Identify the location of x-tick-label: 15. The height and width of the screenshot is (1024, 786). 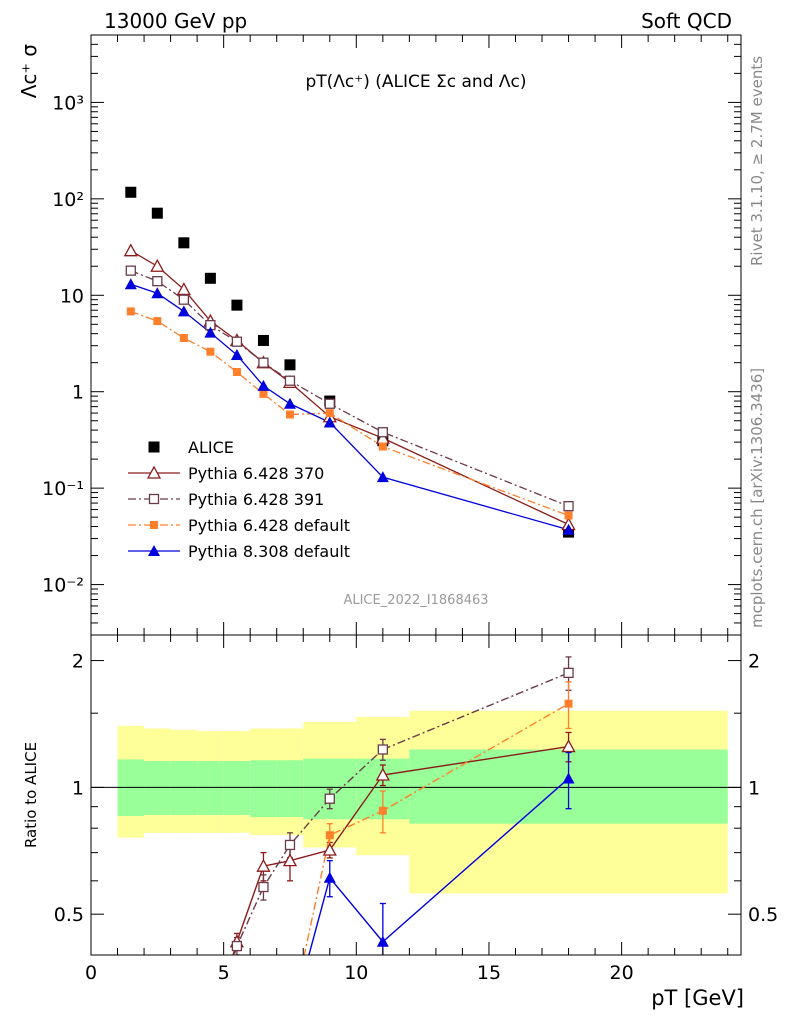
(489, 973).